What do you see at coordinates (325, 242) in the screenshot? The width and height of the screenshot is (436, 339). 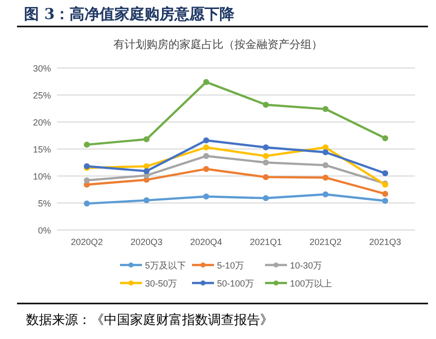 I see `x-tick-label: 2021Q2` at bounding box center [325, 242].